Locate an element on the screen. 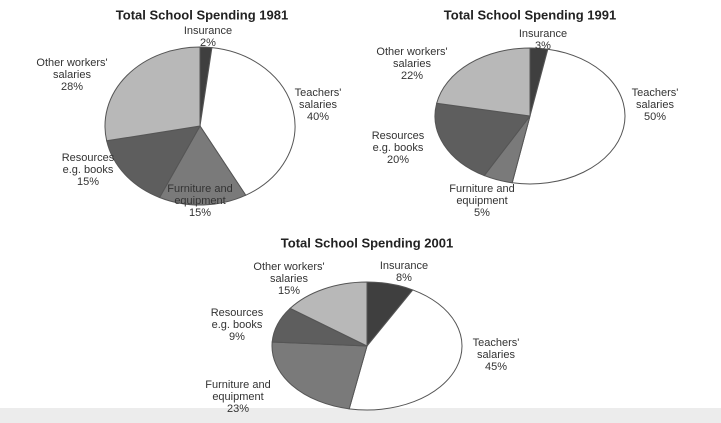 This screenshot has height=423, width=721. slice-label: Furniture and equipment 5% is located at coordinates (482, 201).